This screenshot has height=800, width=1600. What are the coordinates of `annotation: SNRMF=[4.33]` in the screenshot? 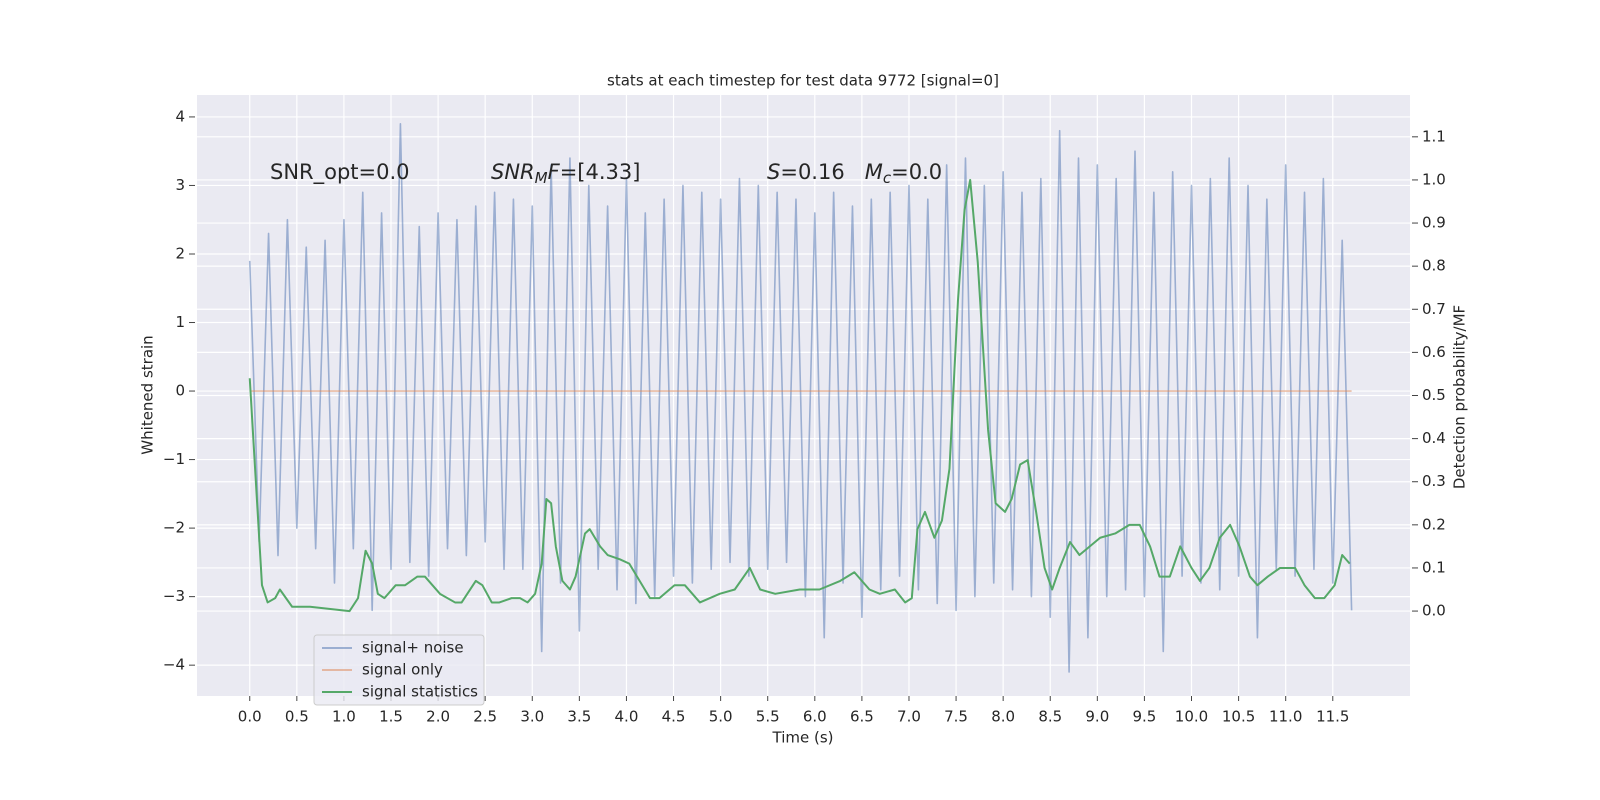 It's located at (565, 173).